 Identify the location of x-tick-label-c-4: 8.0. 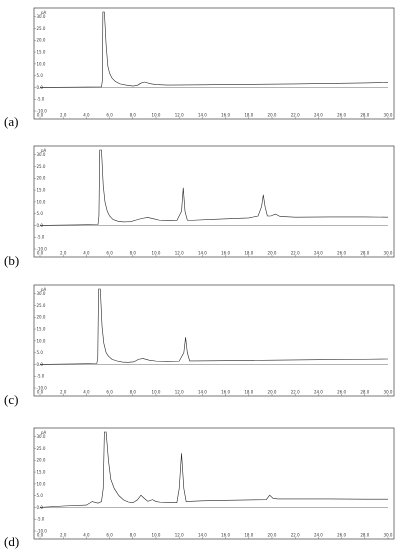
(133, 392).